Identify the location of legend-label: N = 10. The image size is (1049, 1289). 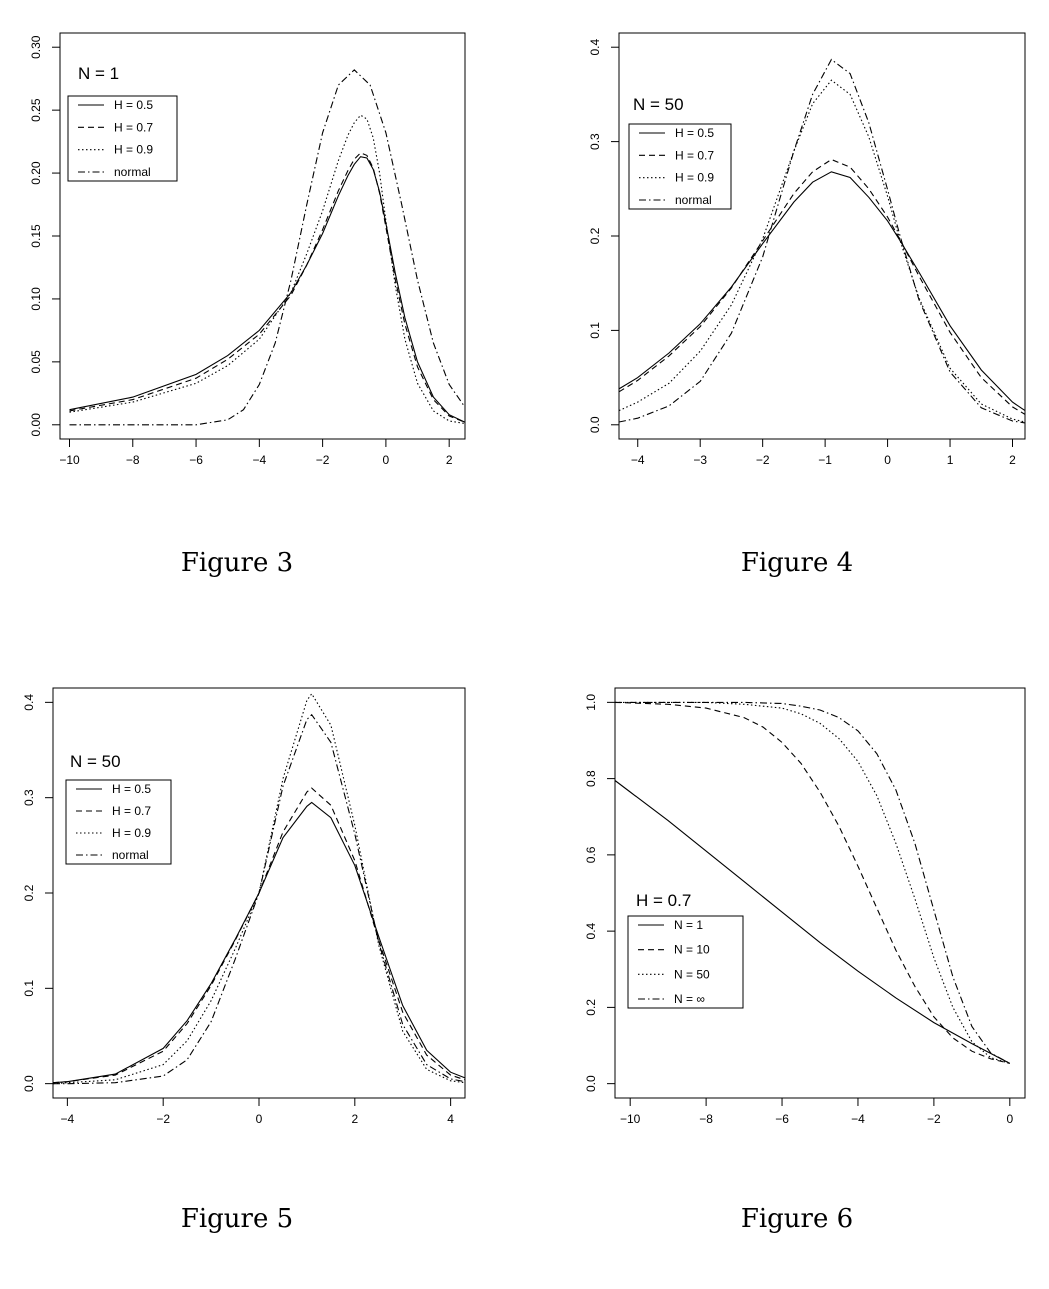
(692, 950).